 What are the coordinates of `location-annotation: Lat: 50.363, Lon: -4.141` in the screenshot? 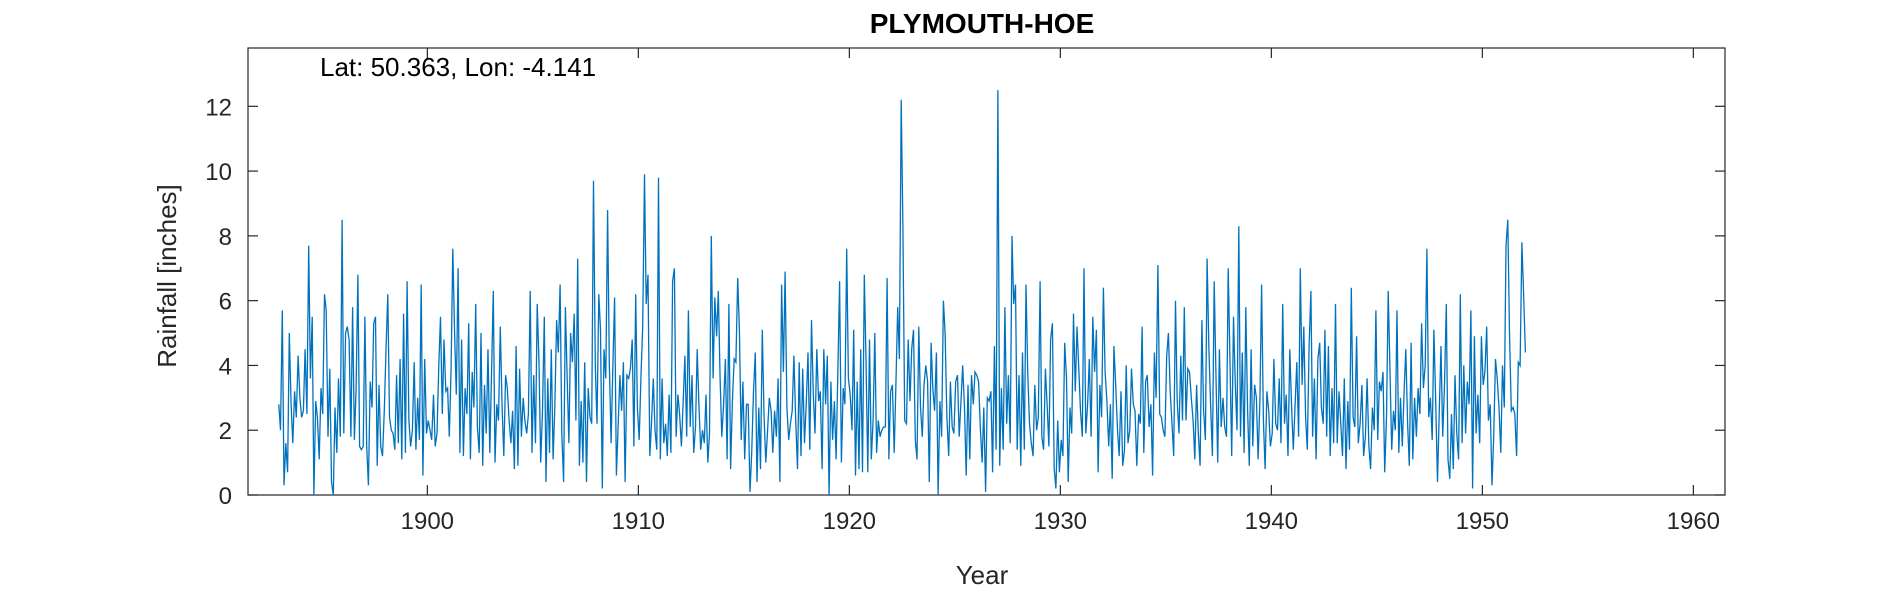 It's located at (458, 67).